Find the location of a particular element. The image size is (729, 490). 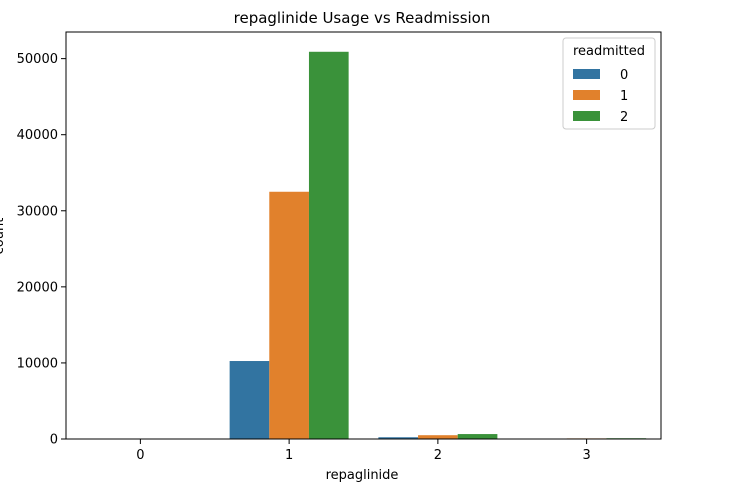

x-tick-label: 1 is located at coordinates (289, 455).